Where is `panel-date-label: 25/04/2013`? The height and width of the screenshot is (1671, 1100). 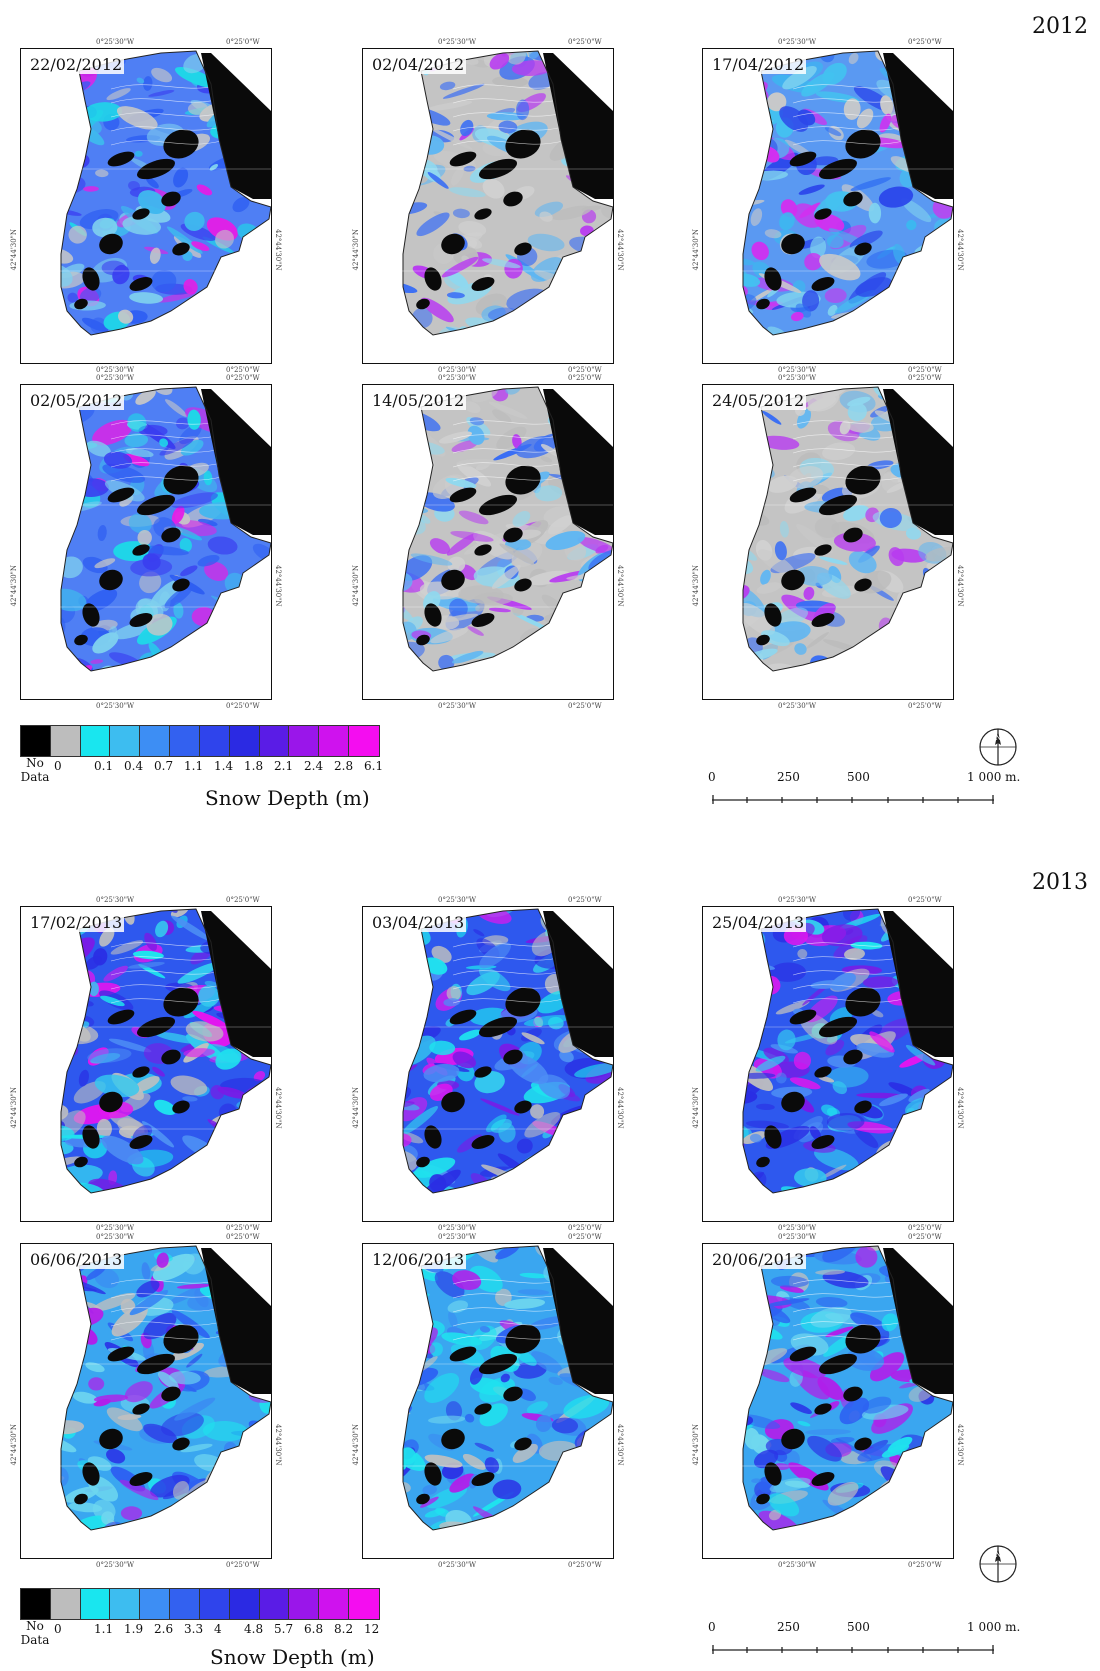
panel-date-label: 25/04/2013 is located at coordinates (758, 922).